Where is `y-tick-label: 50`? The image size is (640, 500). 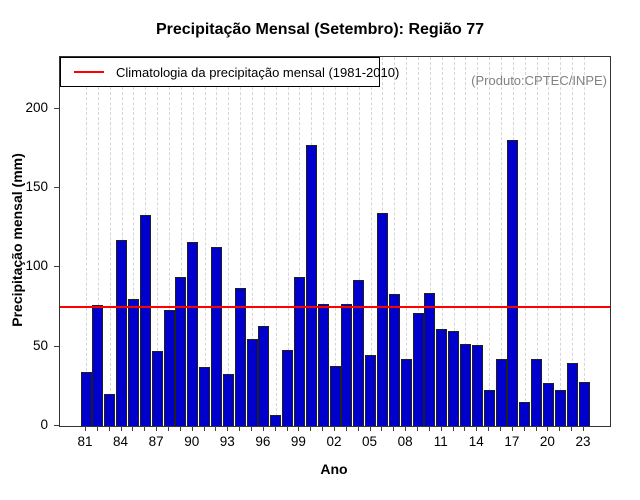 y-tick-label: 50 is located at coordinates (40, 345).